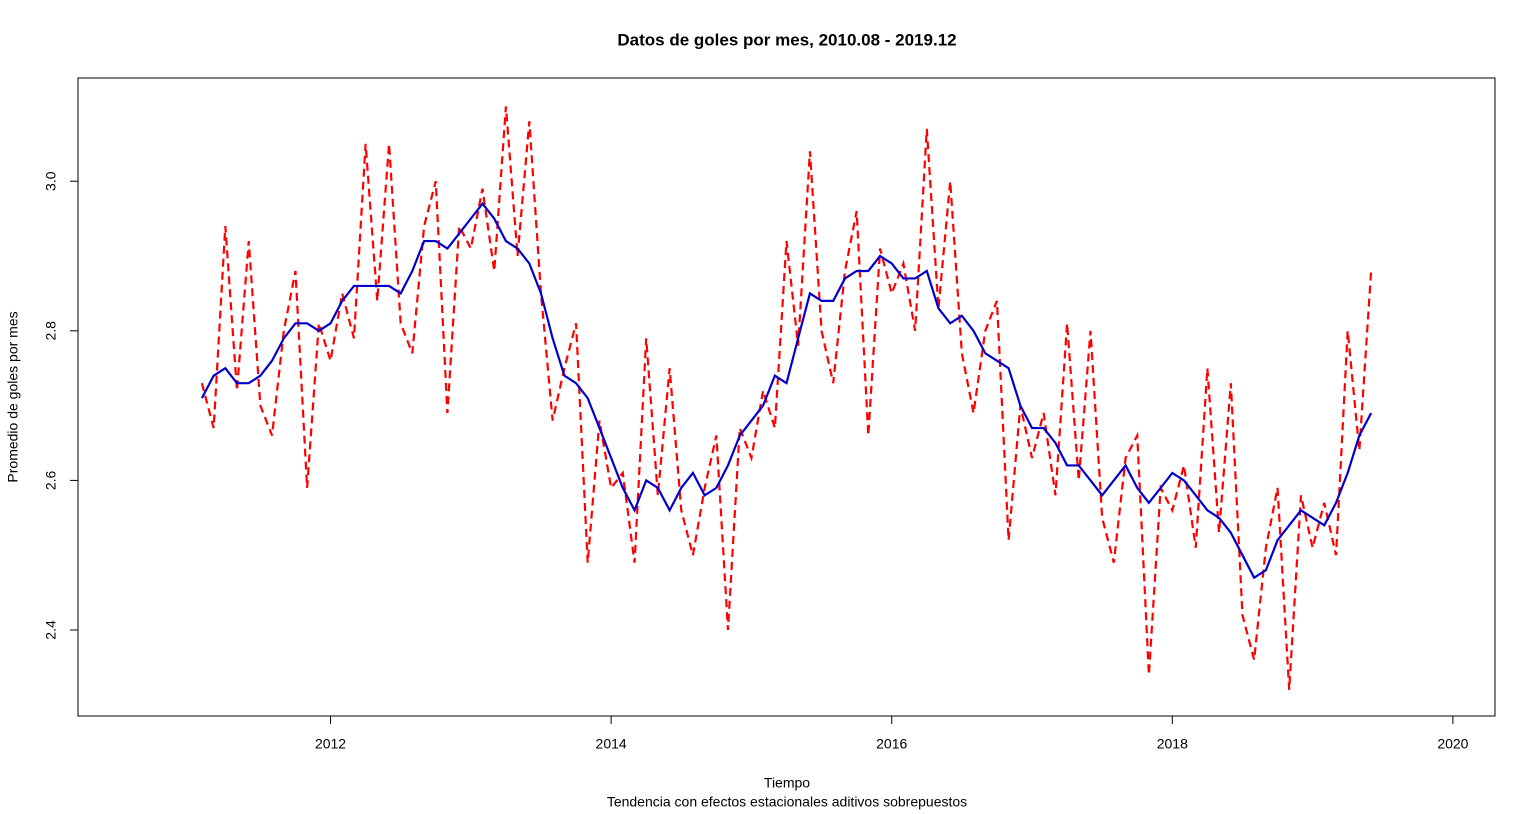 The image size is (1536, 814). Describe the element at coordinates (1172, 744) in the screenshot. I see `x-tick-label: 2018` at that location.